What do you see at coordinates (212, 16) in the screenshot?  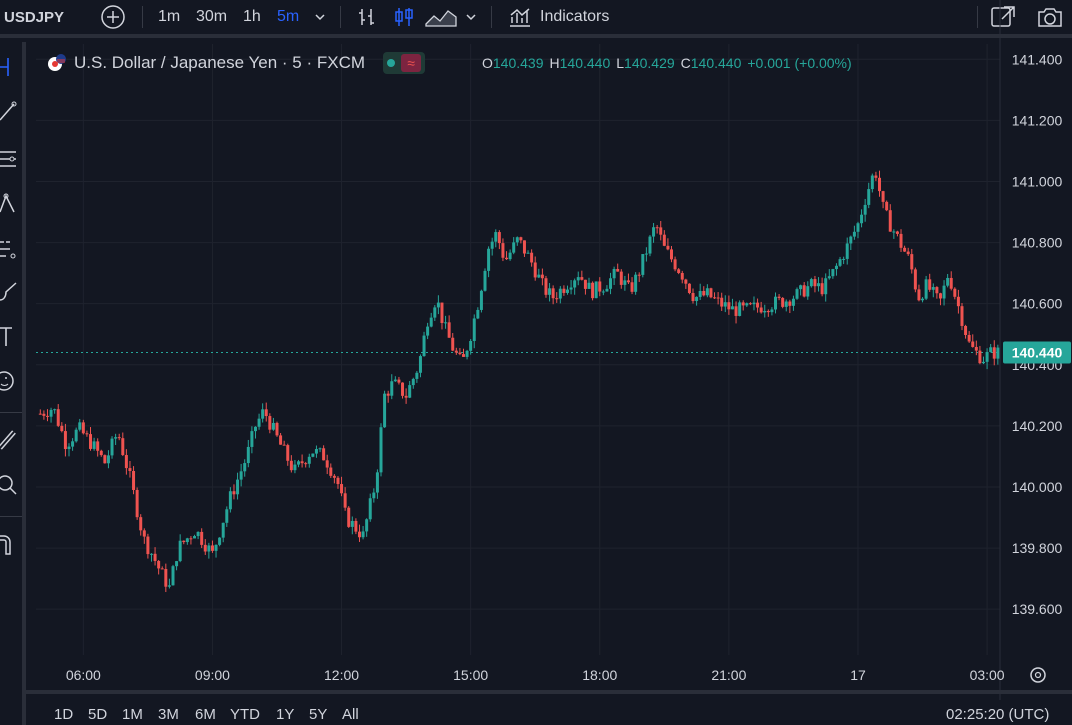 I see `interval-30m: 30m` at bounding box center [212, 16].